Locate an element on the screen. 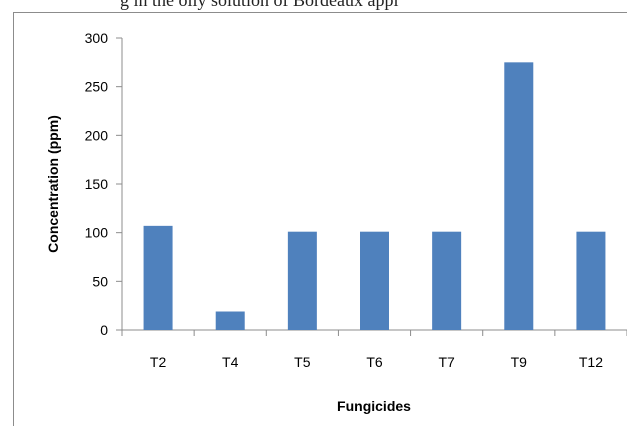 This screenshot has height=426, width=627. y-tick-label: 50 is located at coordinates (100, 281).